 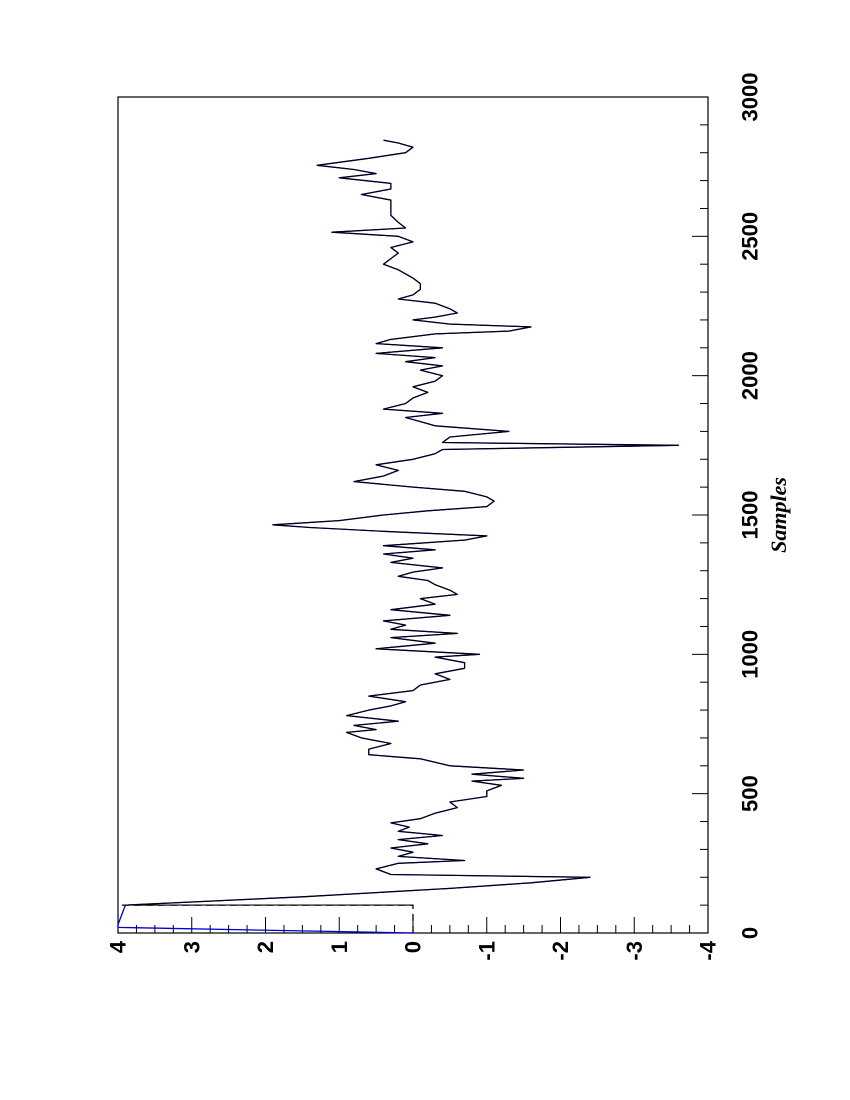 I want to click on x-tick-label: 0, so click(x=750, y=933).